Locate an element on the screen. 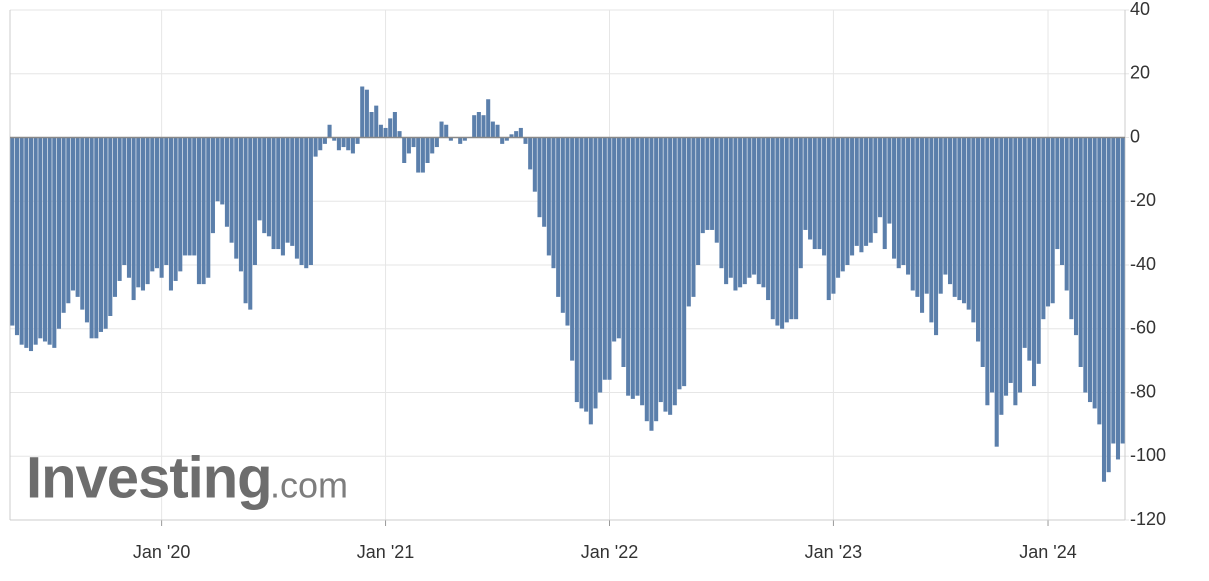 This screenshot has height=581, width=1209. y-tick-label: -60 is located at coordinates (1143, 328).